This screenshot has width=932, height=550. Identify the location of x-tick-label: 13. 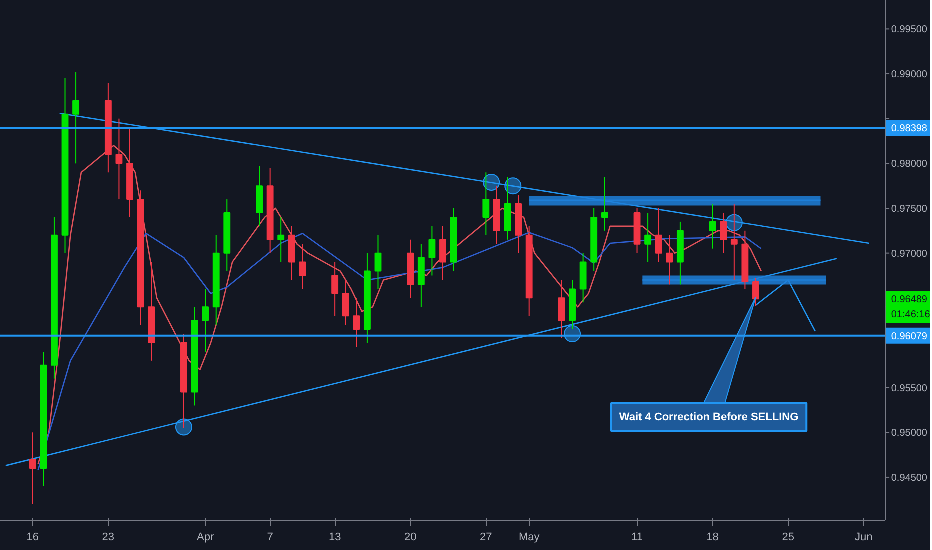
(335, 538).